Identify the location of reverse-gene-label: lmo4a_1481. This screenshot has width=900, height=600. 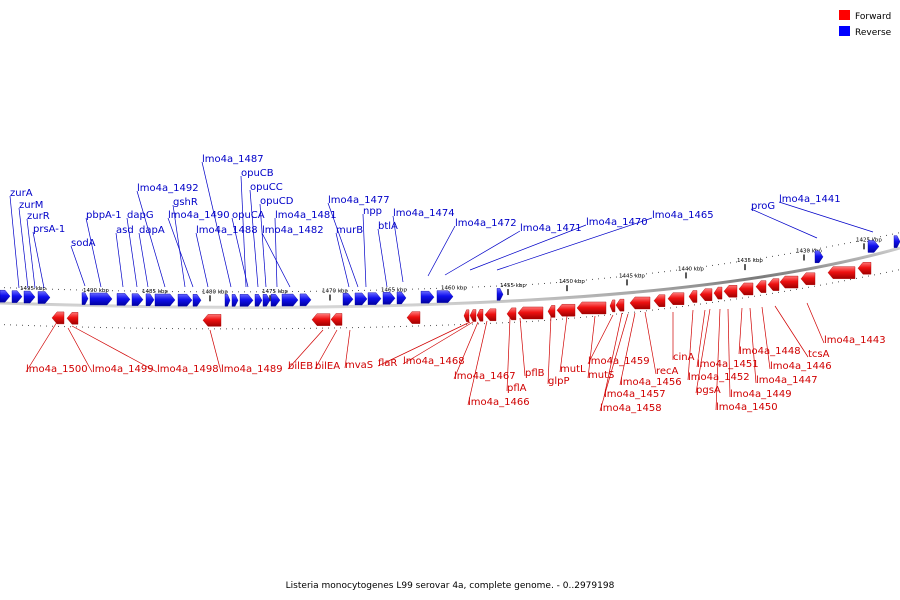
(306, 215).